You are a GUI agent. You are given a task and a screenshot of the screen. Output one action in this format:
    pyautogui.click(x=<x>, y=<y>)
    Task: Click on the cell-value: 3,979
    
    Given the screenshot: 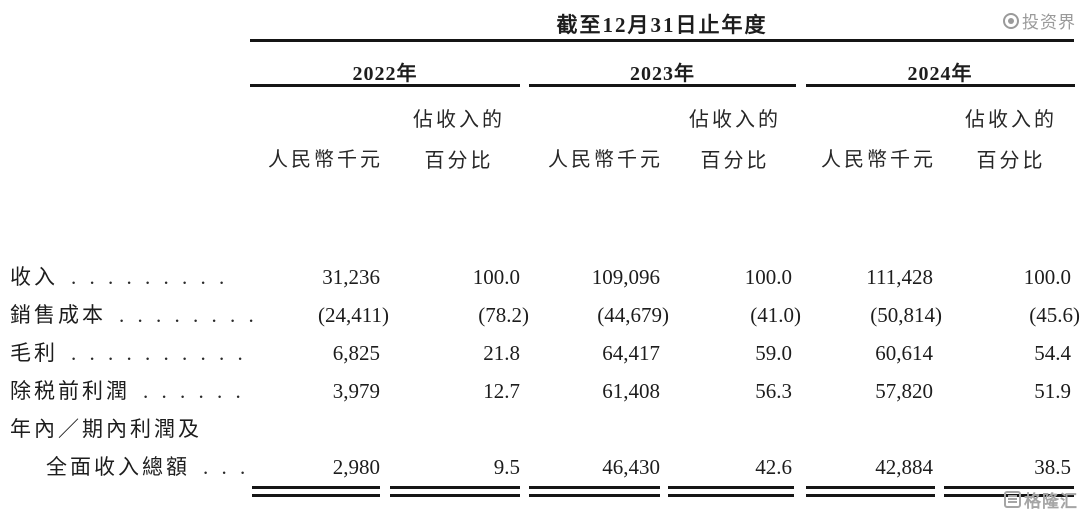 What is the action you would take?
    pyautogui.click(x=356, y=391)
    